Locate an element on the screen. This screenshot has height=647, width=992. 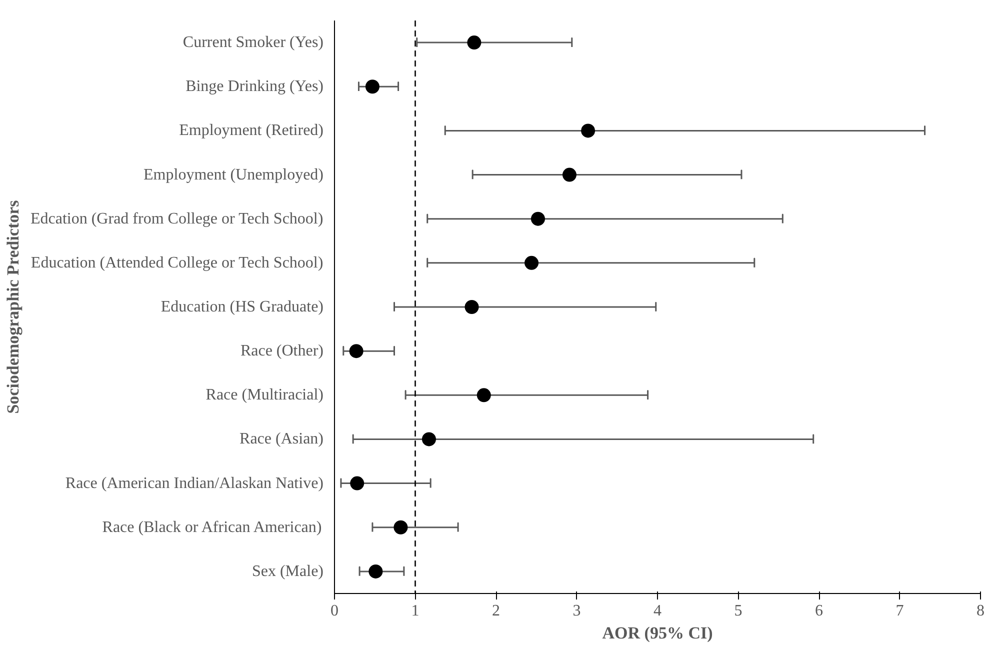
y-tick-label: Race (Multiracial) is located at coordinates (265, 395).